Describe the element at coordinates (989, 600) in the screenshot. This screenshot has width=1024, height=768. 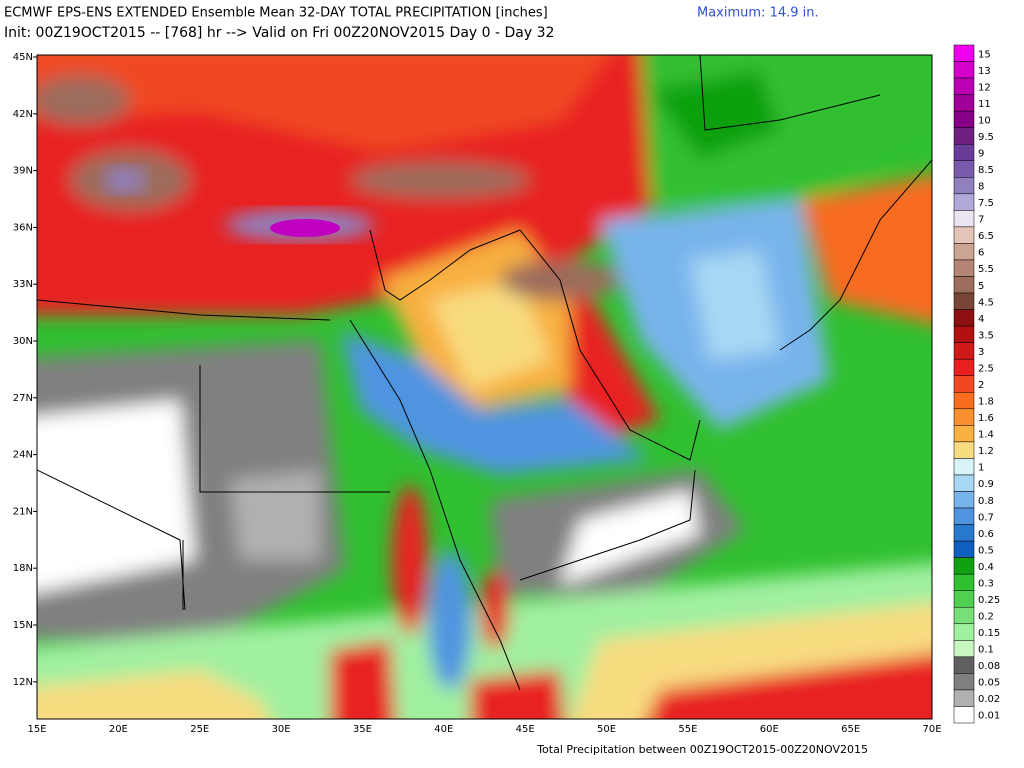
I see `legend-label: 0.25` at that location.